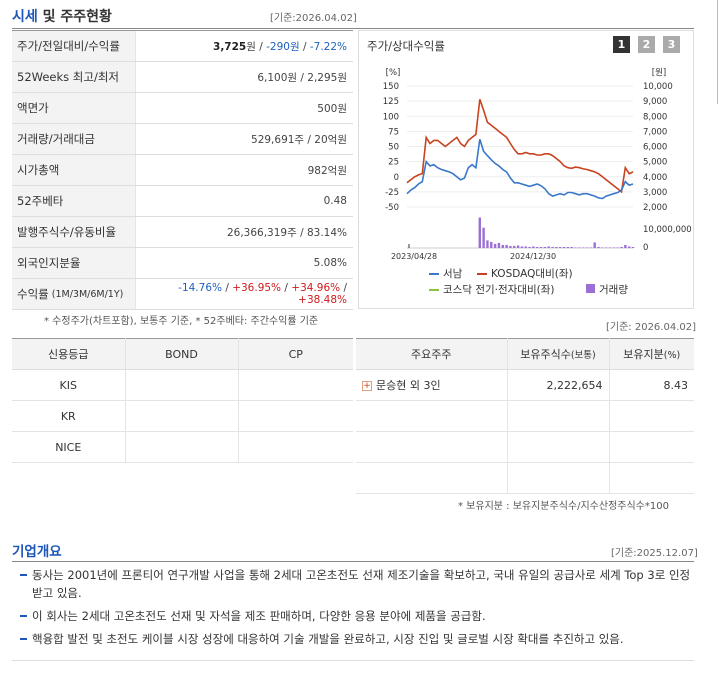 The width and height of the screenshot is (718, 674). I want to click on holders-note: * 보유지분 : 보유지분주식수/지수산정주식수*100, so click(563, 506).